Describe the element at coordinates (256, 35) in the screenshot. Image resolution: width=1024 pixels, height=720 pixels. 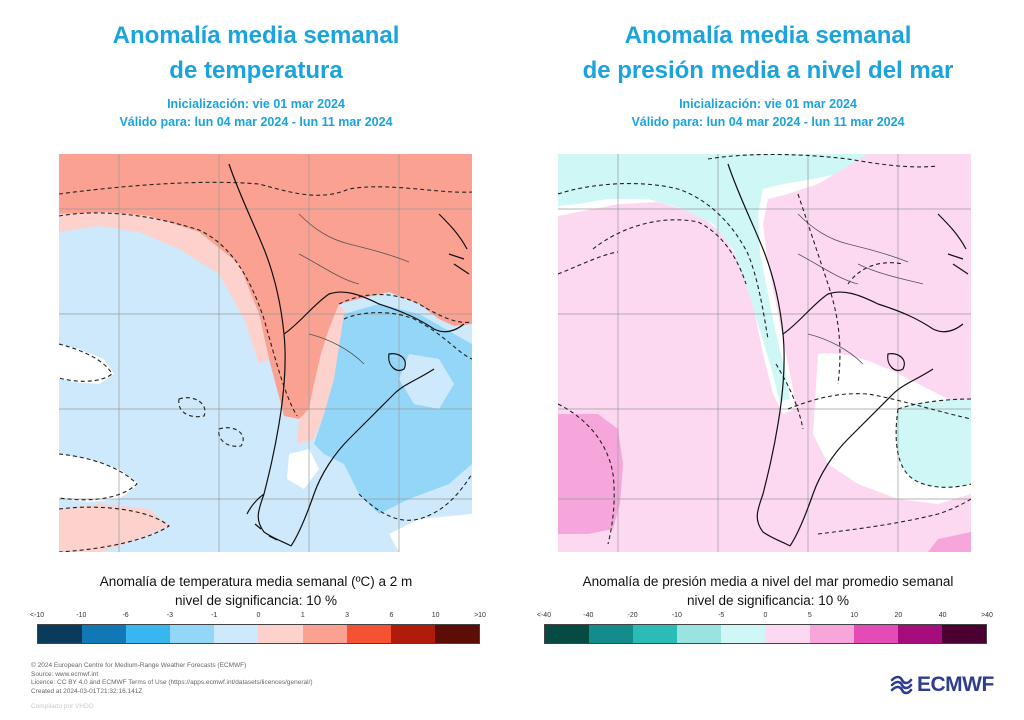
I see `temperature-title-line1: Anomalía media semanal` at that location.